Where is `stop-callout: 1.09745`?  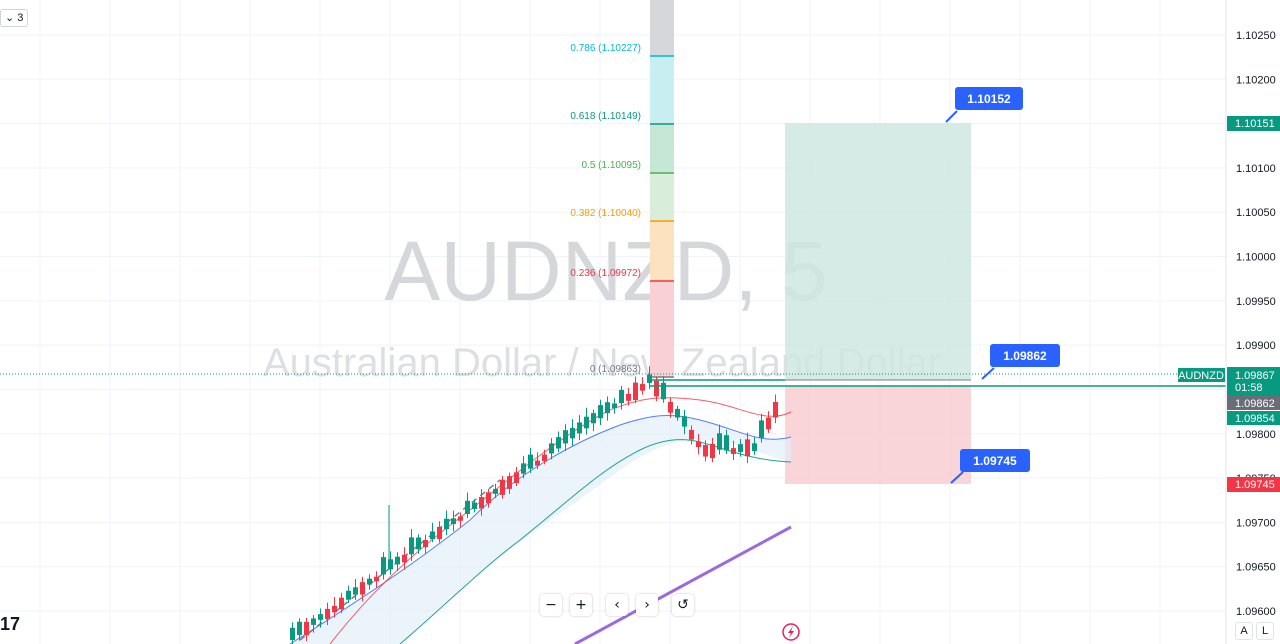
stop-callout: 1.09745 is located at coordinates (990, 466).